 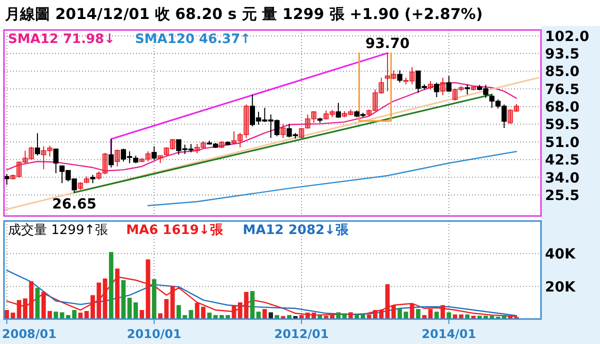 I want to click on annotation: 26.65, so click(x=74, y=204).